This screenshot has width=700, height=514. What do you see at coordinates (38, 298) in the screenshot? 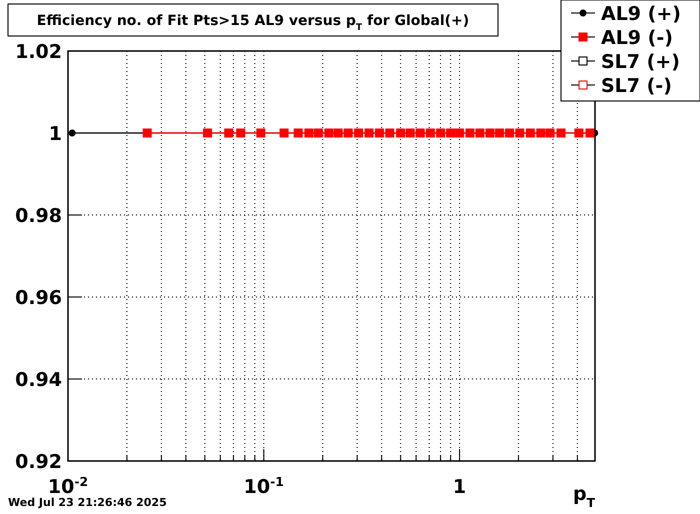
I see `y-tick-label: 0.96` at bounding box center [38, 298].